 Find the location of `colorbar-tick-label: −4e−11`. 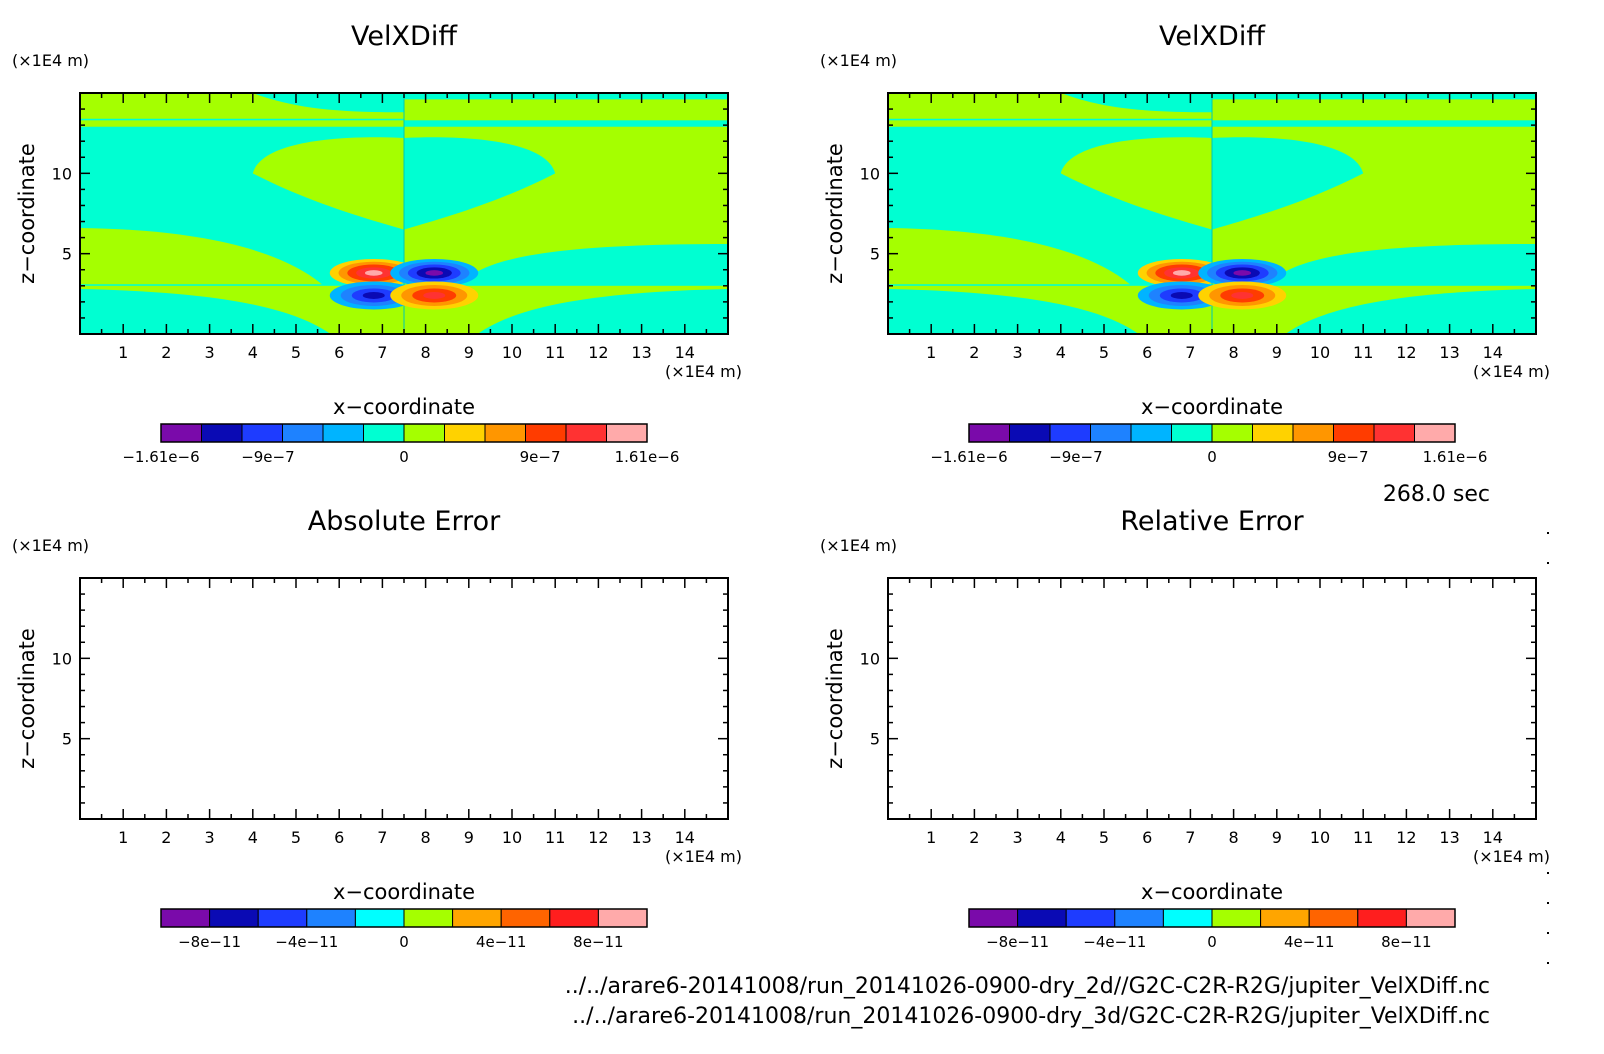

colorbar-tick-label: −4e−11 is located at coordinates (306, 942).